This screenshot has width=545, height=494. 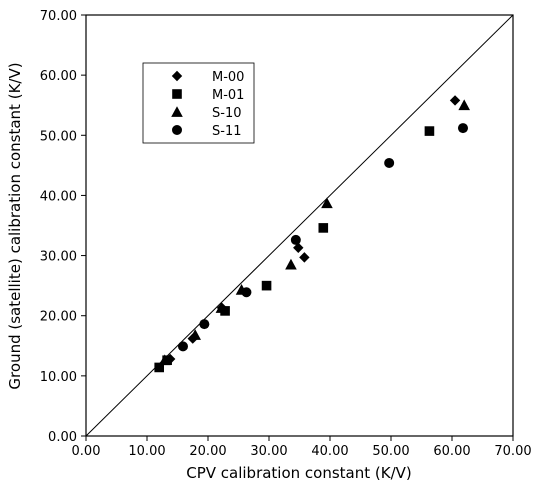 I want to click on legend: M-00 M-01 S-10 S-11, so click(x=198, y=103).